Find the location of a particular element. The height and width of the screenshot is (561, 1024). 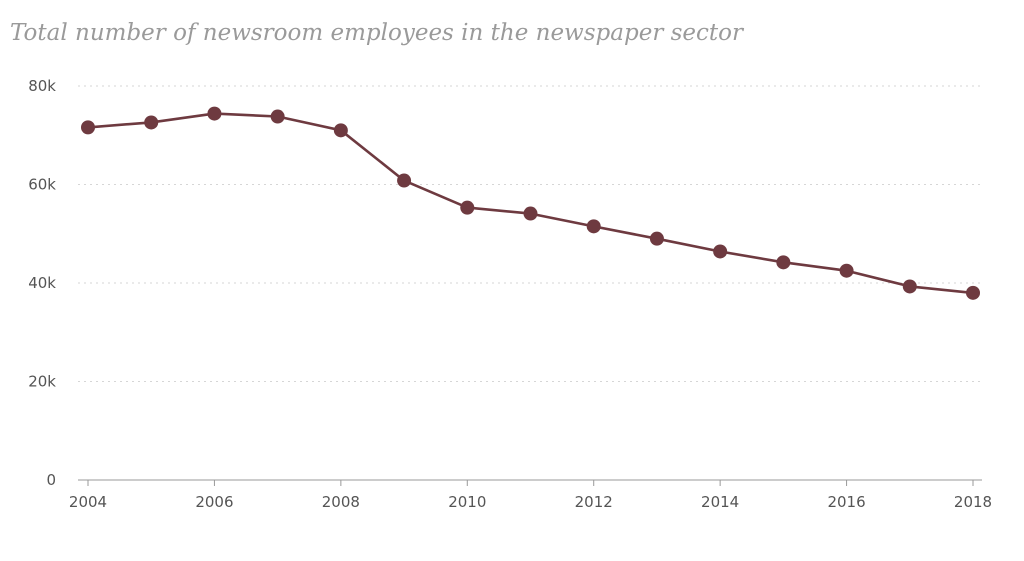

data-point-2010 is located at coordinates (467, 207).